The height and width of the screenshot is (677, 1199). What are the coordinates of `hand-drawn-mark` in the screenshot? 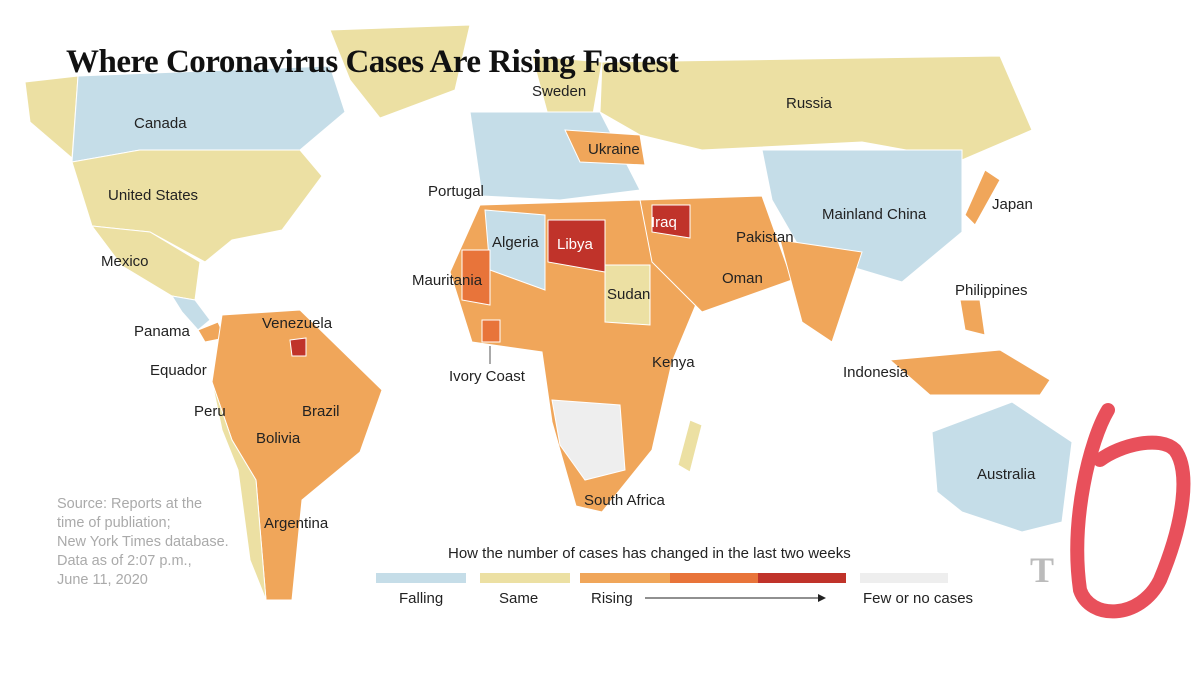 It's located at (1130, 511).